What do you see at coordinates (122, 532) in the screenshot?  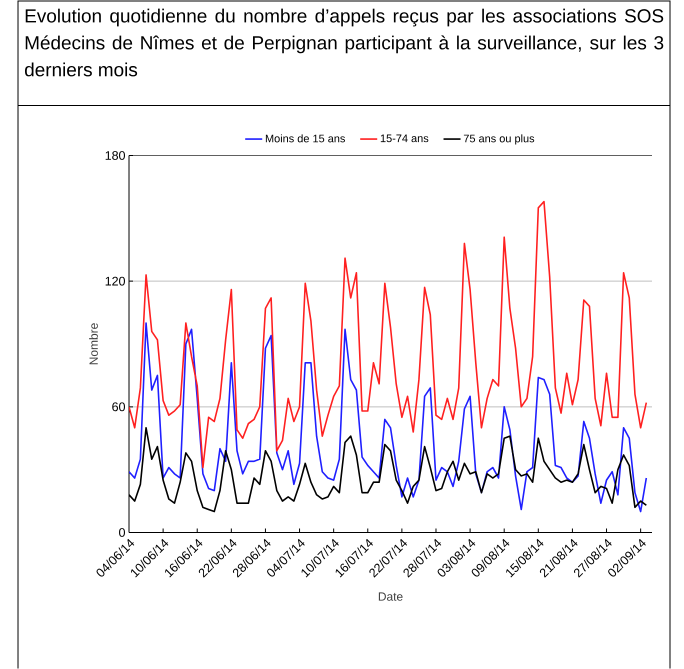 I see `y-tick-label: 0` at bounding box center [122, 532].